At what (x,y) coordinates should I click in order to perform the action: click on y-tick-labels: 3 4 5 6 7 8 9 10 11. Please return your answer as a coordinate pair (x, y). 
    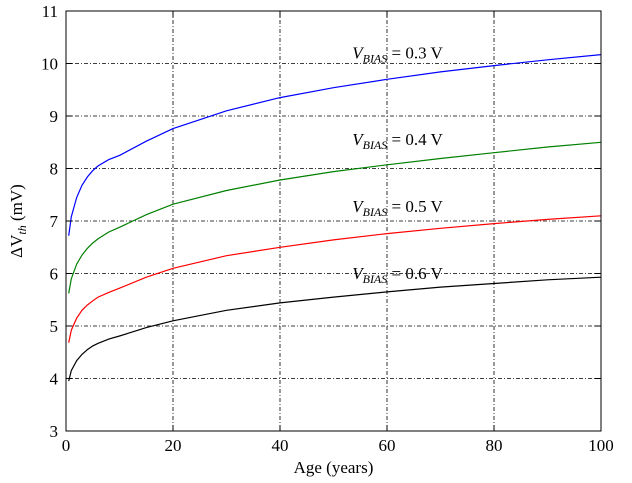
    Looking at the image, I should click on (50, 221).